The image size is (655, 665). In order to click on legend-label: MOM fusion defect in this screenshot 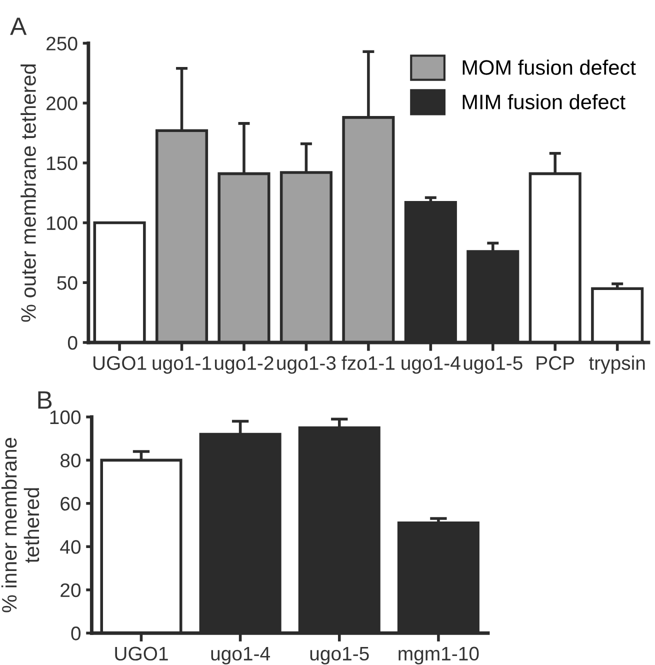, I will do `click(549, 67)`.